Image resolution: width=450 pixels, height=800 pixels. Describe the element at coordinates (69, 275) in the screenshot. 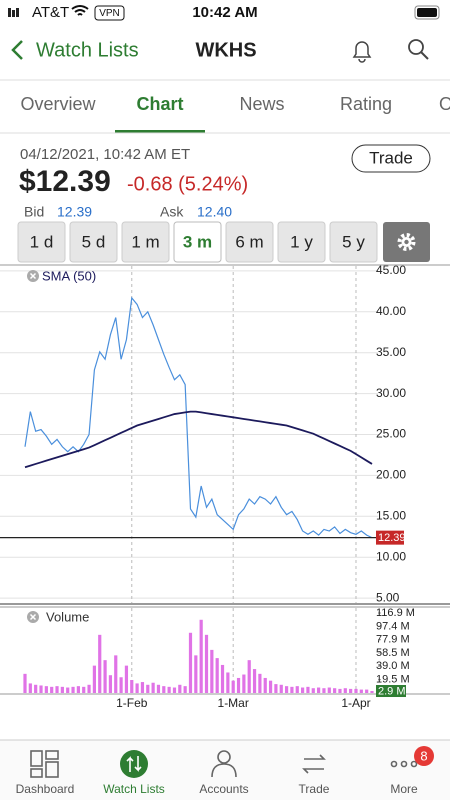

I see `legend-label: SMA (50)` at that location.